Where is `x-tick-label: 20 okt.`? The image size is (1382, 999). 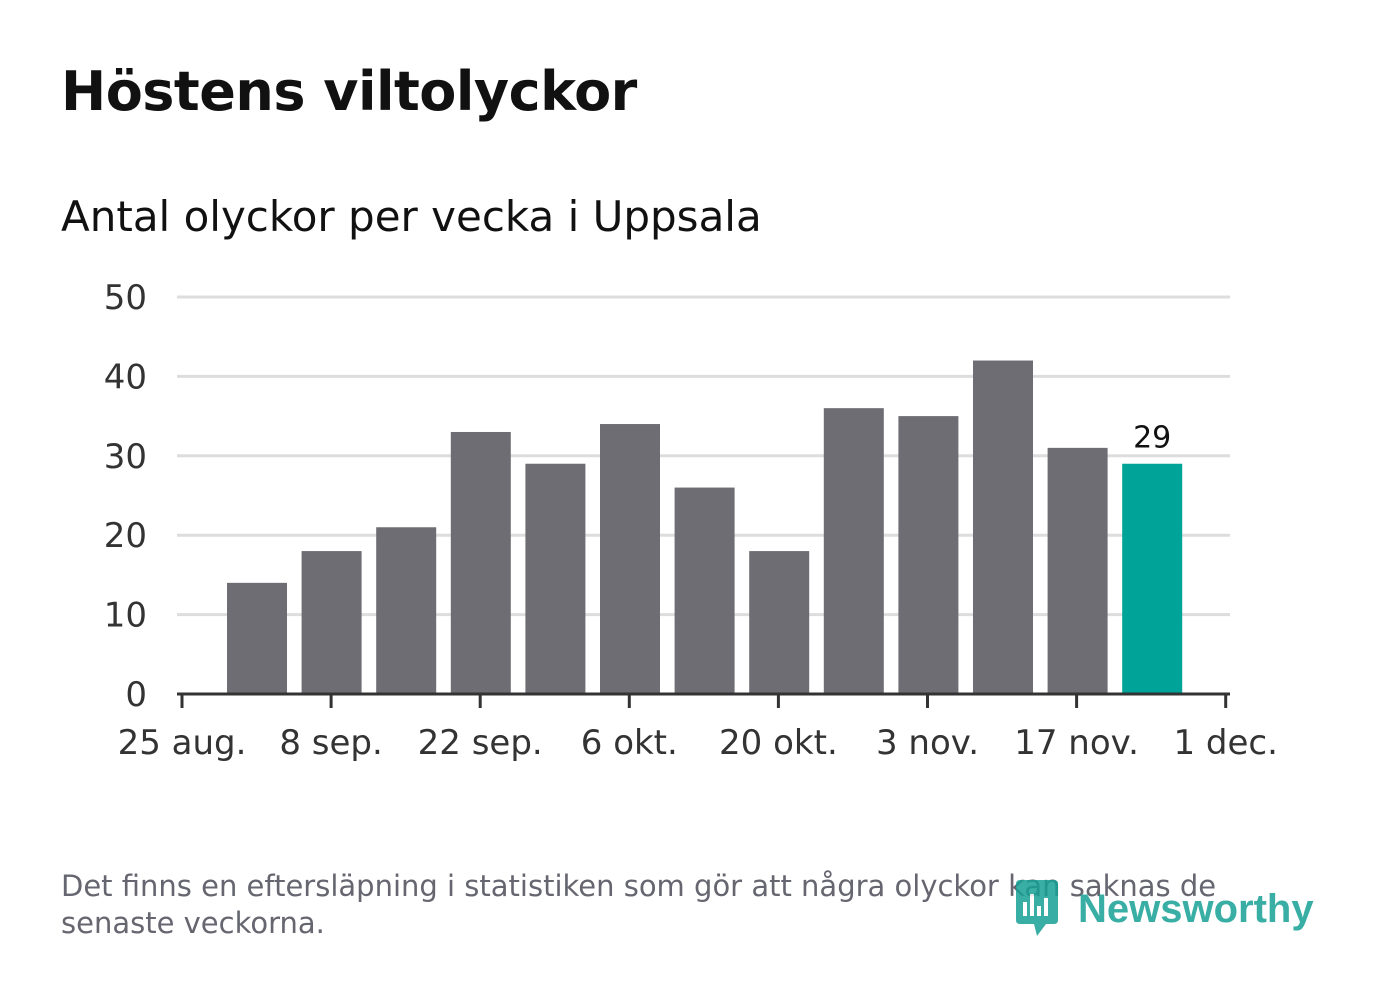
x-tick-label: 20 okt. is located at coordinates (778, 743).